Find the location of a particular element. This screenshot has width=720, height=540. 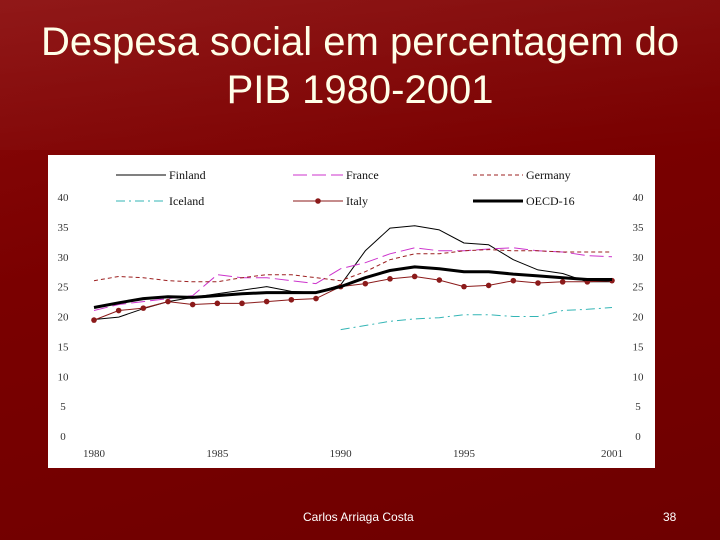

y-tick-label-right: 15 is located at coordinates (639, 347).